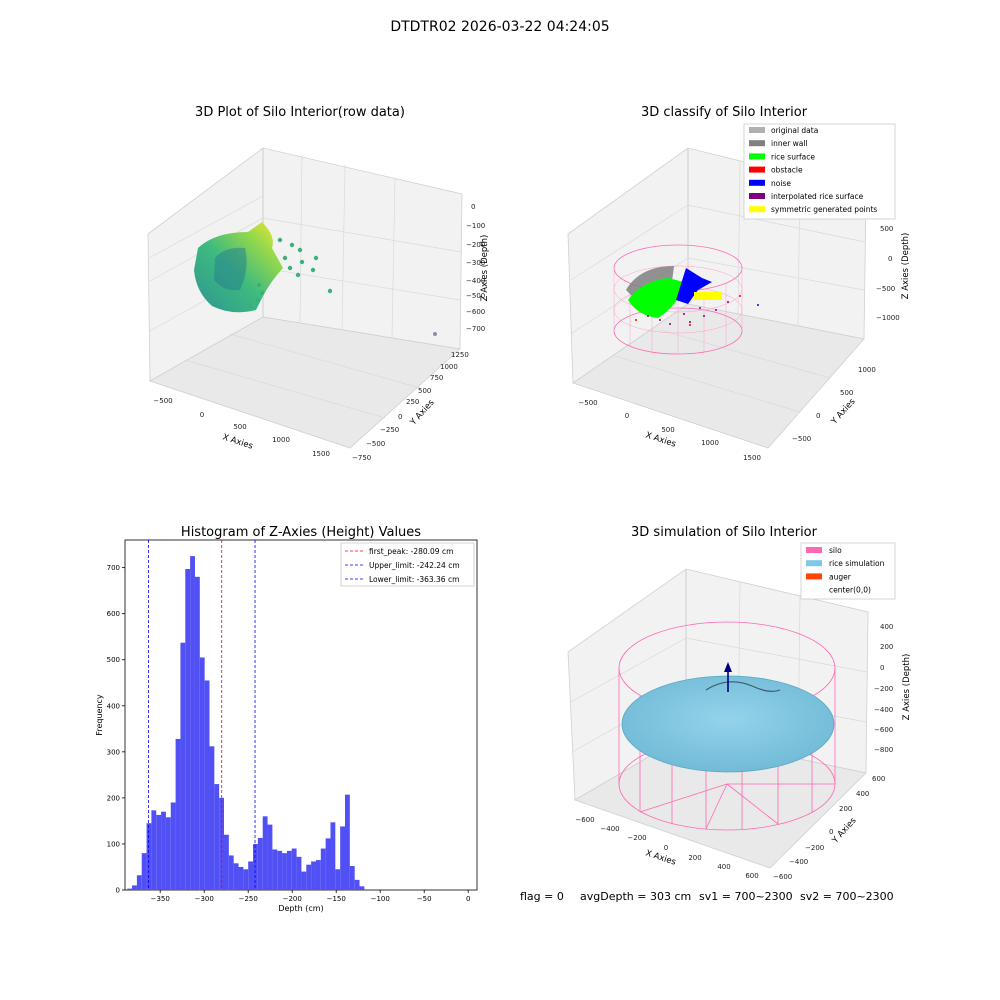  Describe the element at coordinates (160, 899) in the screenshot. I see `hist-x-tick-label: −350` at that location.